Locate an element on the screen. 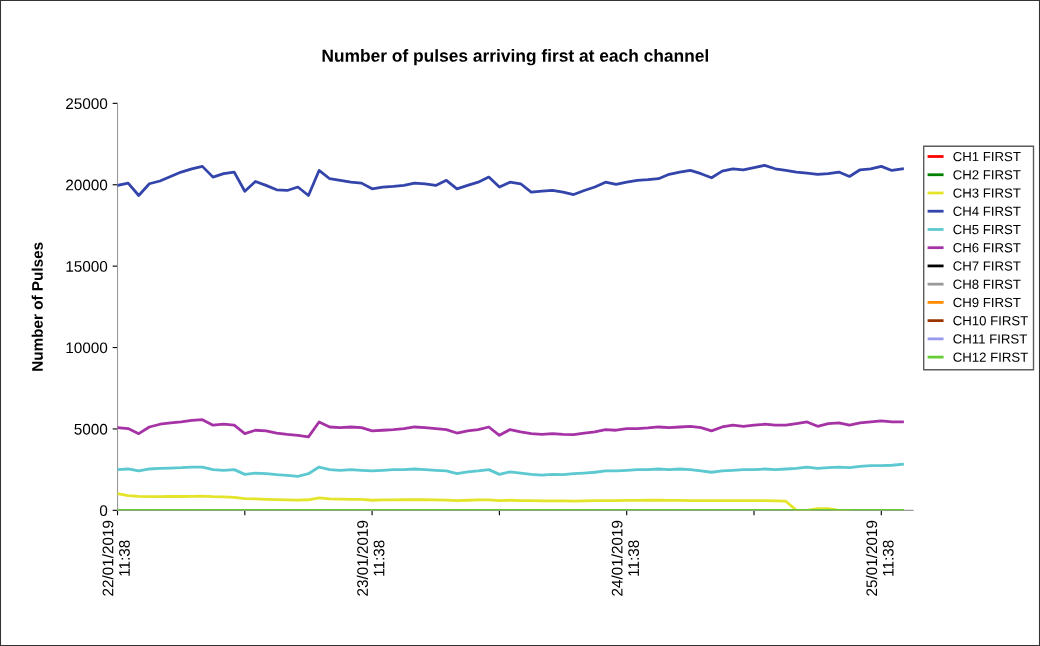 This screenshot has height=646, width=1040. x-tick-label: 23/01/2019 11:38 is located at coordinates (370, 558).